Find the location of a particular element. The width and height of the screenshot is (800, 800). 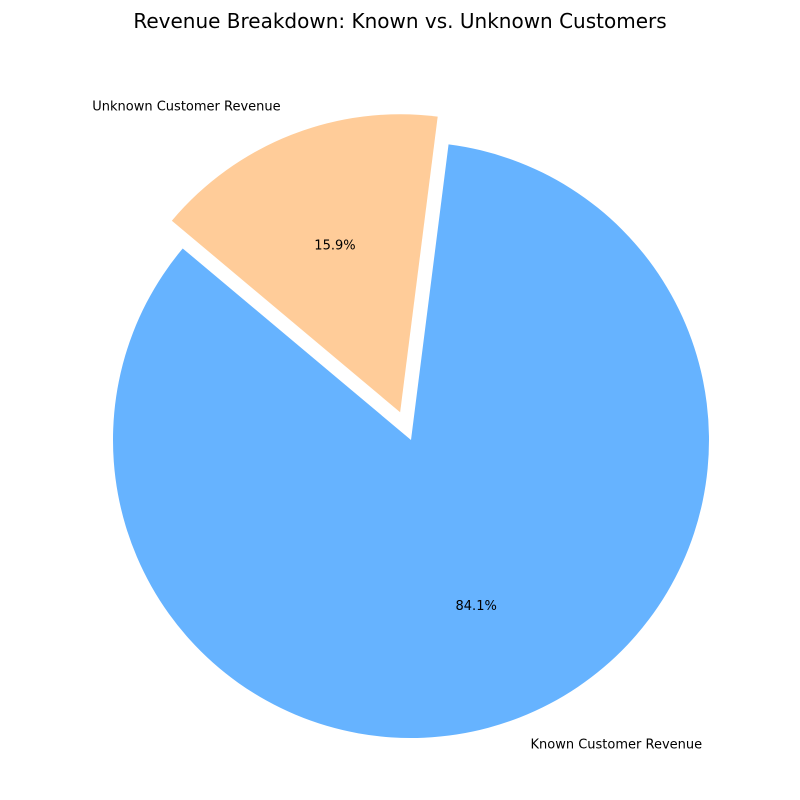

slice-percent-label: 15.9% is located at coordinates (334, 245).